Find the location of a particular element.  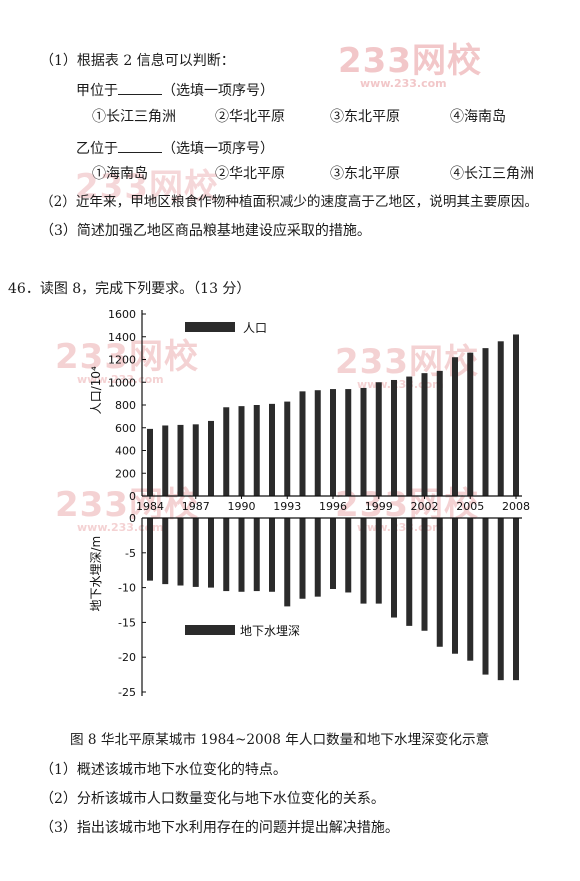

q46-sub2: （2）分析该城市人口数量变化与地下水位变化的关系。 is located at coordinates (212, 799).